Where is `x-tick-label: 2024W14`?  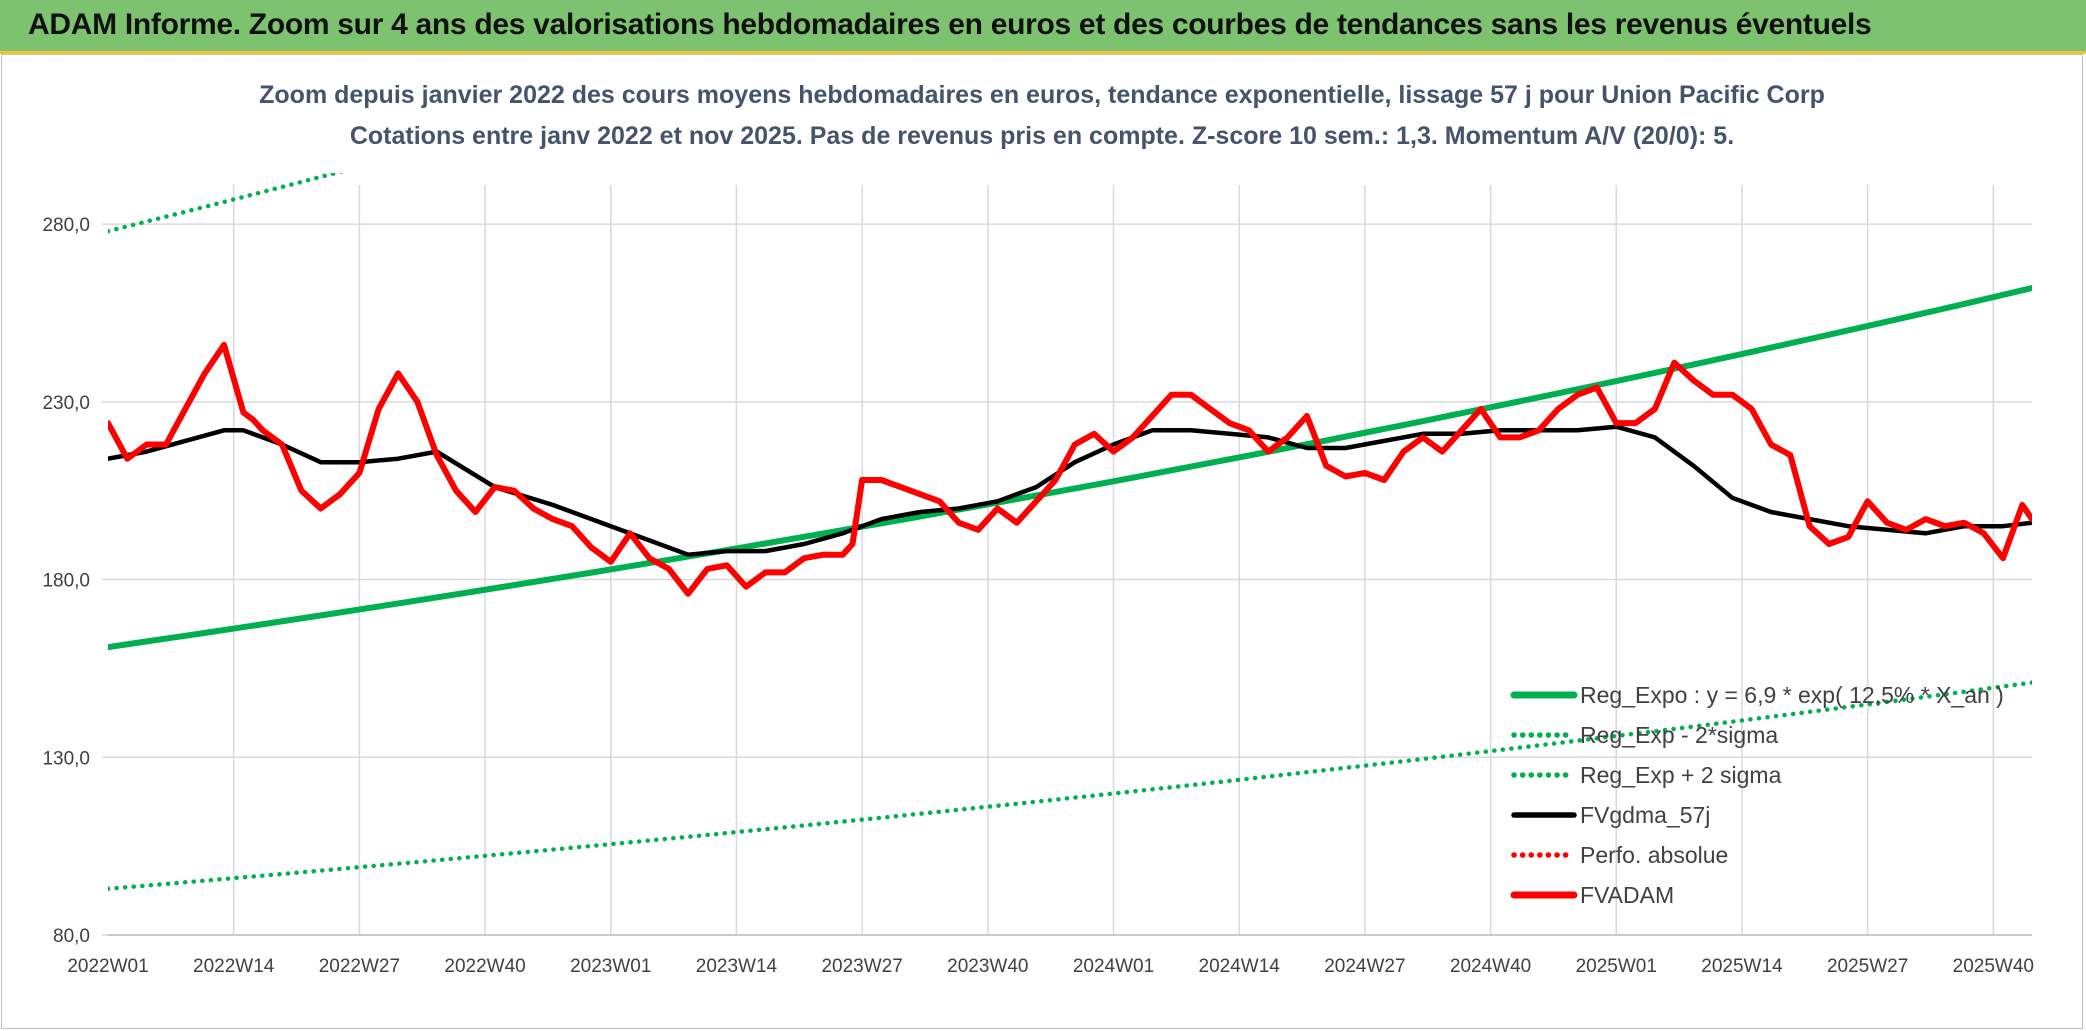
x-tick-label: 2024W14 is located at coordinates (1240, 966).